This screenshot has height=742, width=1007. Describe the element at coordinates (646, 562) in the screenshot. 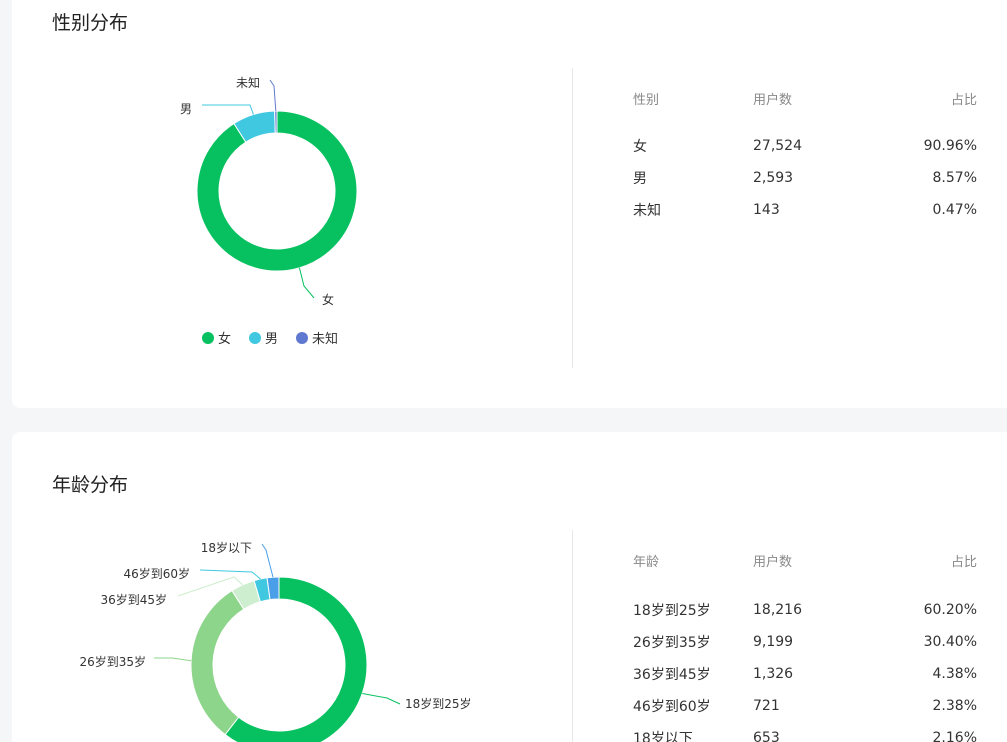

I see `header-age: 年龄` at that location.